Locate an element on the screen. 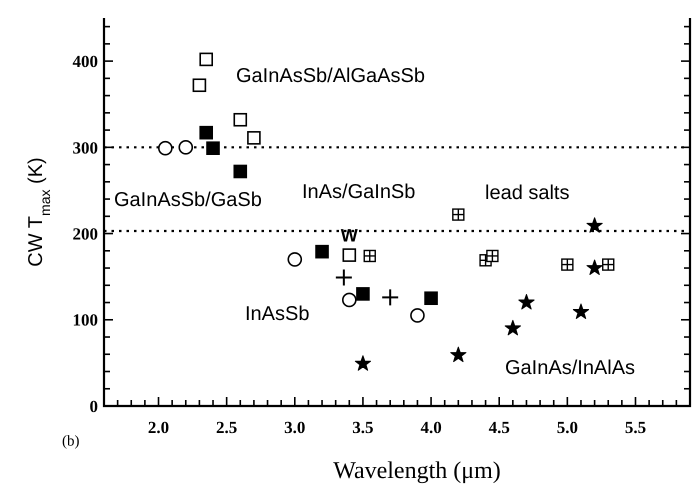  annotation: GaInAs/InAlAs is located at coordinates (570, 368).